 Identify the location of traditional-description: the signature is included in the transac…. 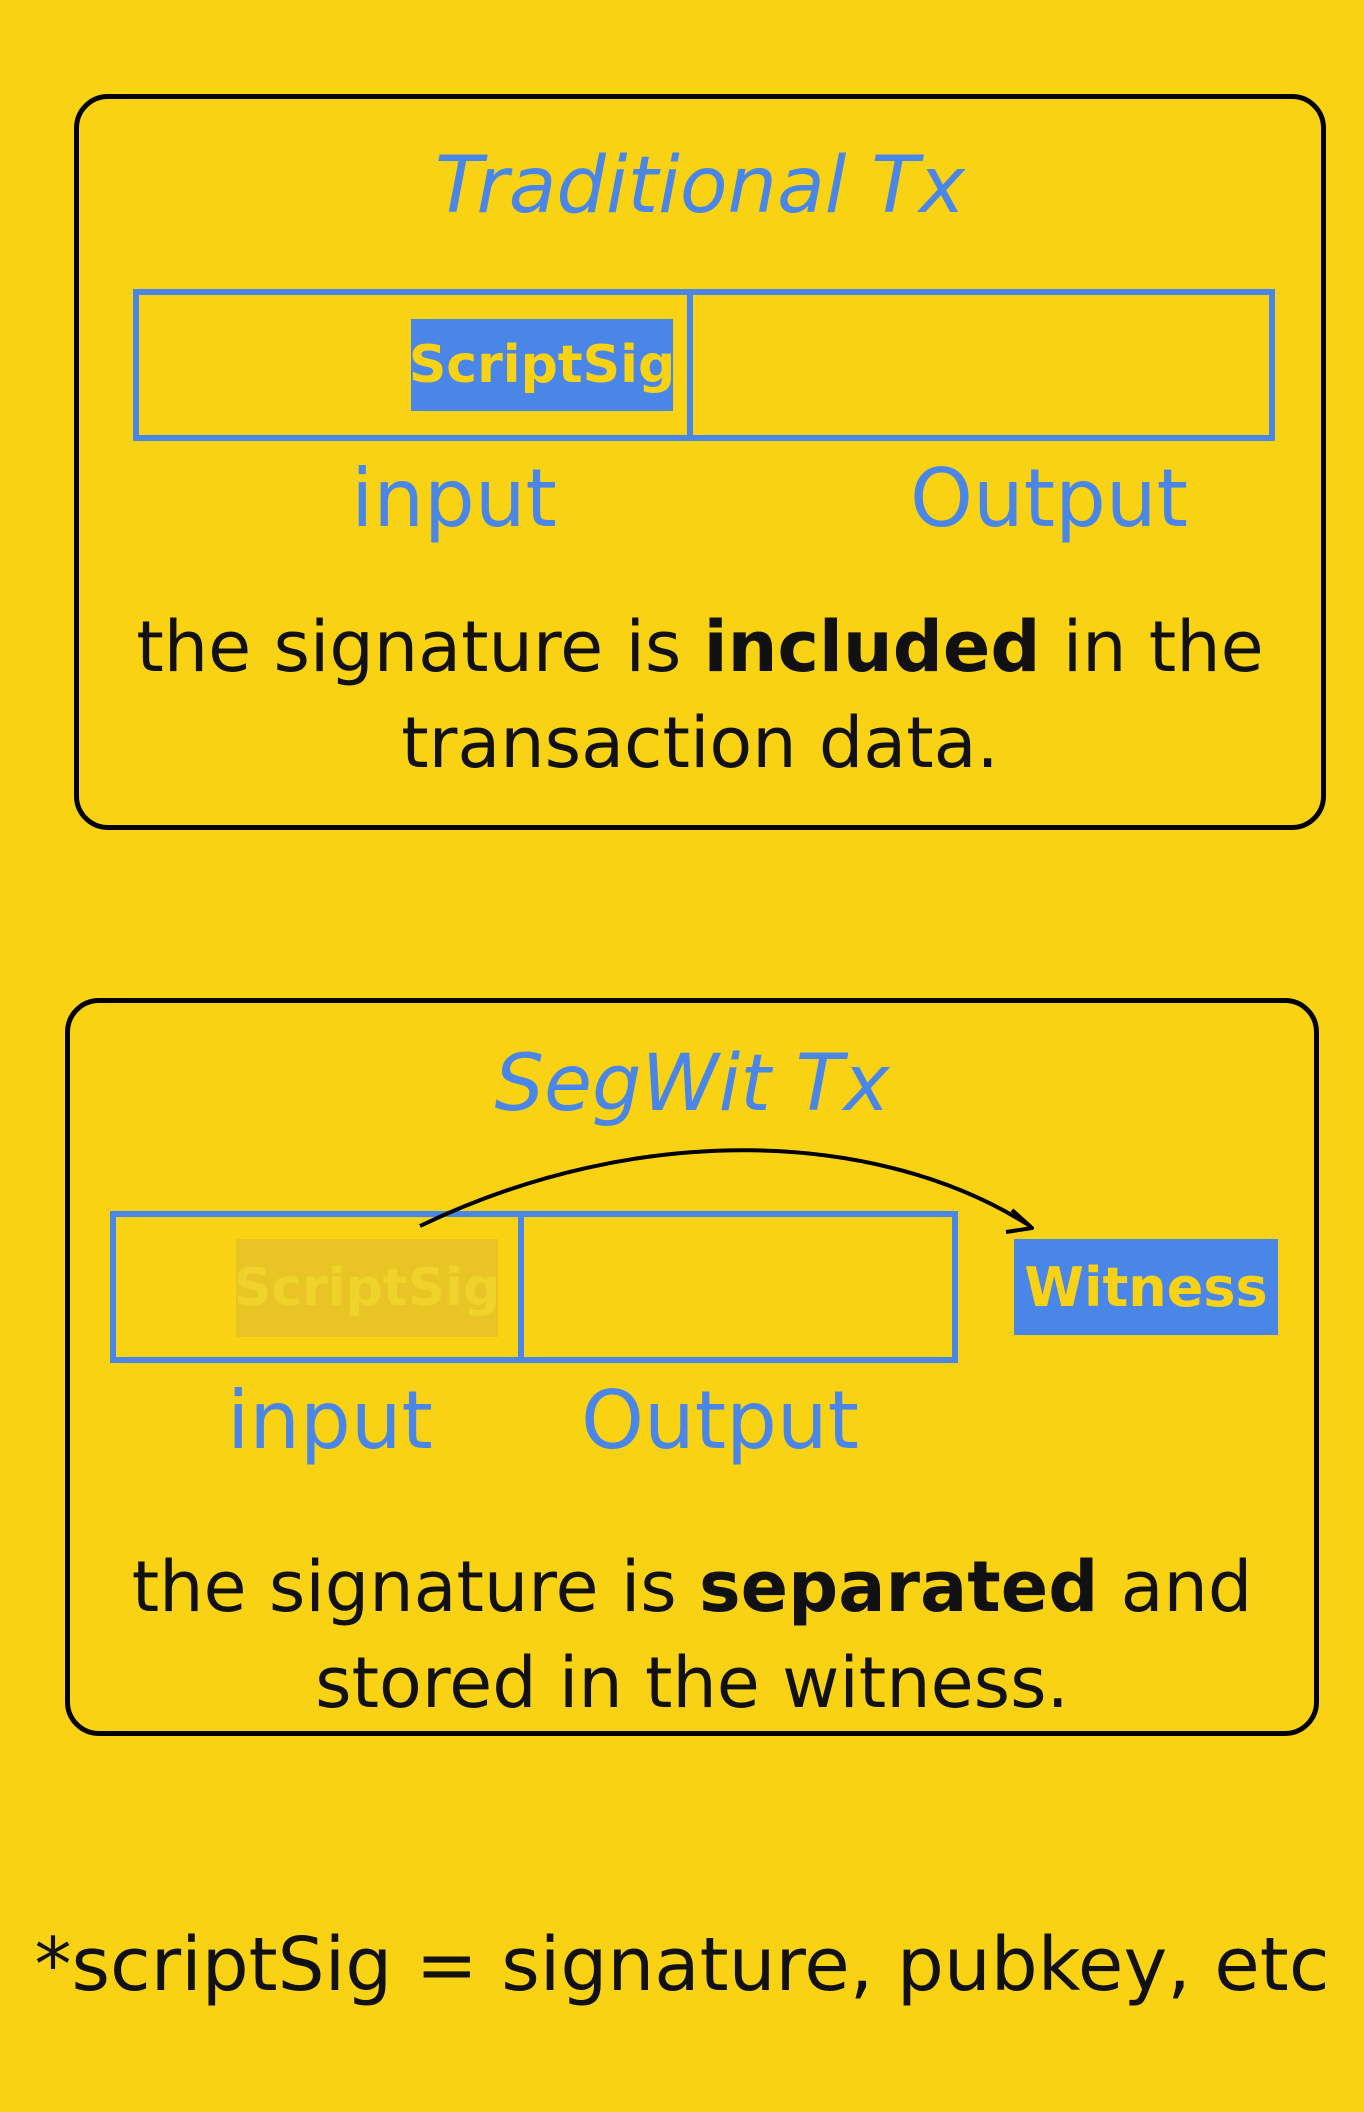
(700, 695).